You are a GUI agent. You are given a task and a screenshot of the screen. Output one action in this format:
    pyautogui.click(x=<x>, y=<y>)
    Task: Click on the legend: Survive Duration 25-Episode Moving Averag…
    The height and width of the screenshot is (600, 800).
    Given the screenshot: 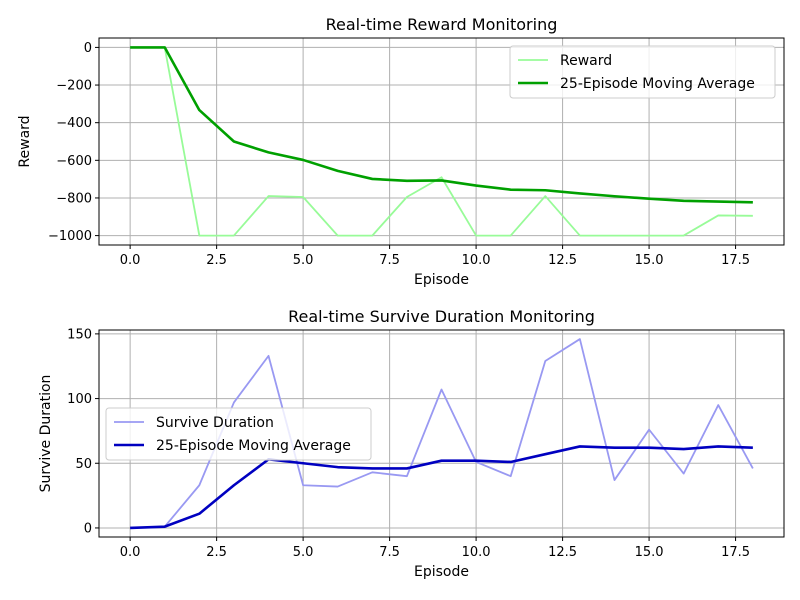 What is the action you would take?
    pyautogui.click(x=238, y=434)
    